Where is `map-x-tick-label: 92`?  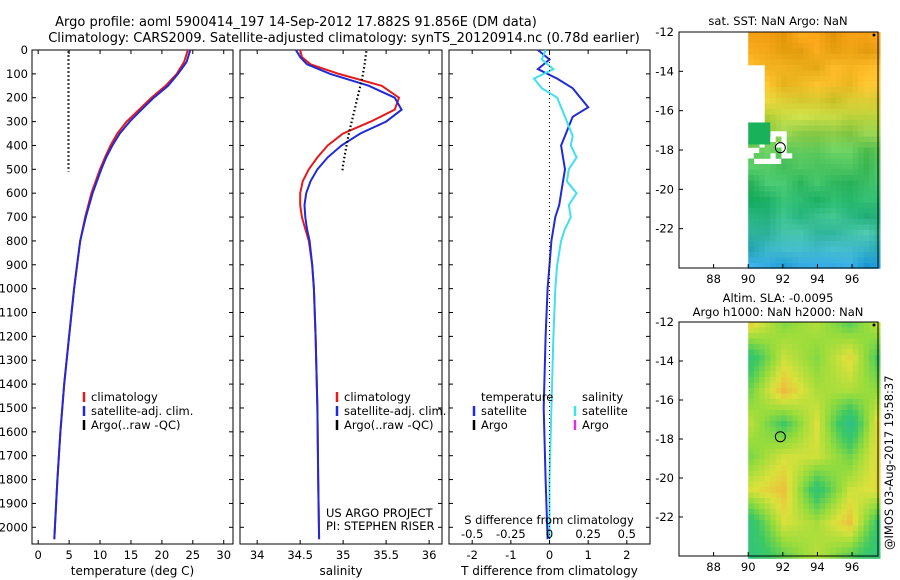
map-x-tick-label: 92 is located at coordinates (783, 279).